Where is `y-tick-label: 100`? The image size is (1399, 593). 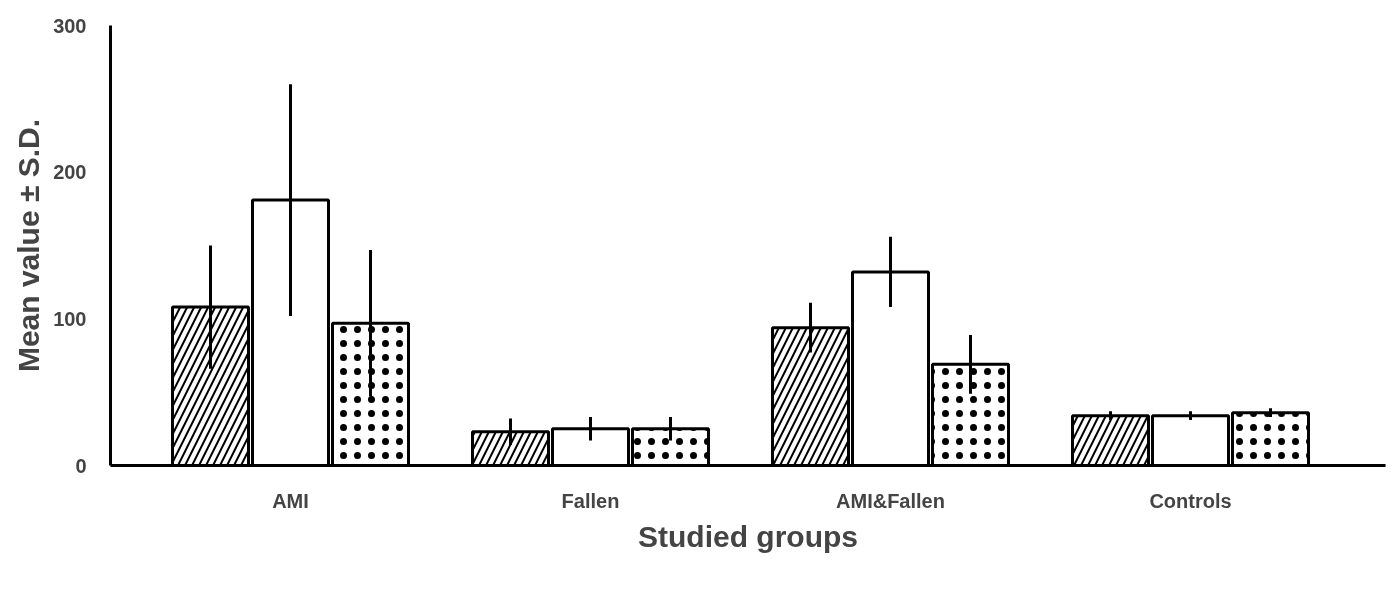
y-tick-label: 100 is located at coordinates (70, 318).